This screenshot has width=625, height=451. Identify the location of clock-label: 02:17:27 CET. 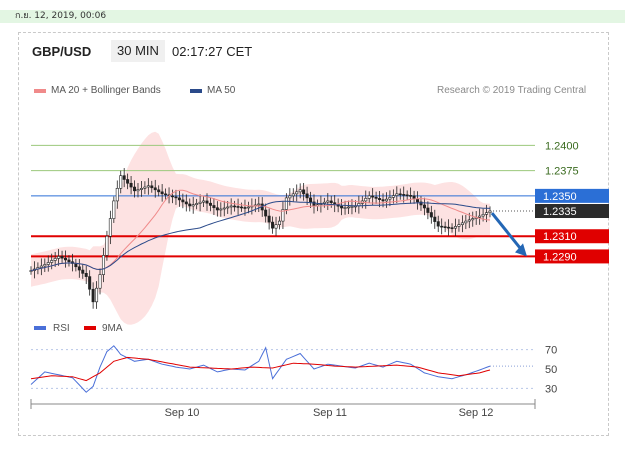
(212, 51).